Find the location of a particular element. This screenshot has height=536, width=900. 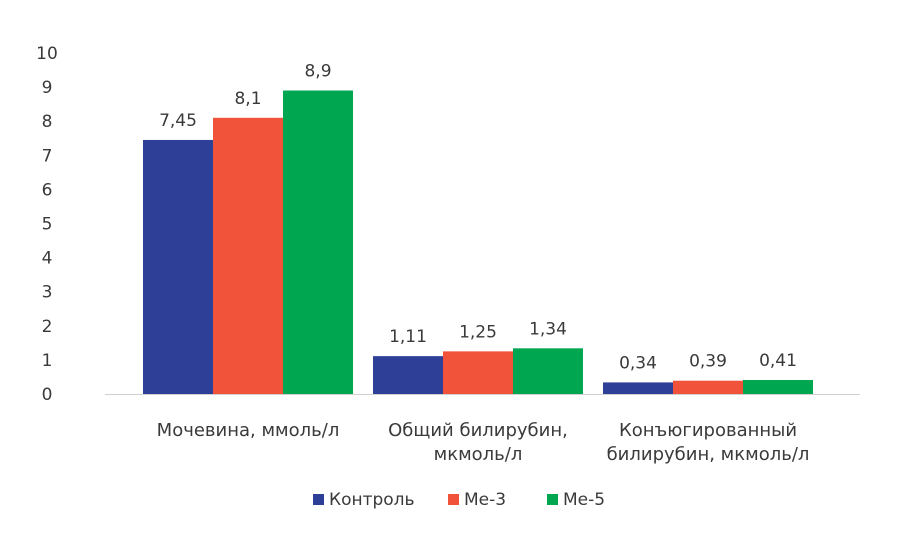

category-label: Мочевина, ммоль/л is located at coordinates (248, 430).